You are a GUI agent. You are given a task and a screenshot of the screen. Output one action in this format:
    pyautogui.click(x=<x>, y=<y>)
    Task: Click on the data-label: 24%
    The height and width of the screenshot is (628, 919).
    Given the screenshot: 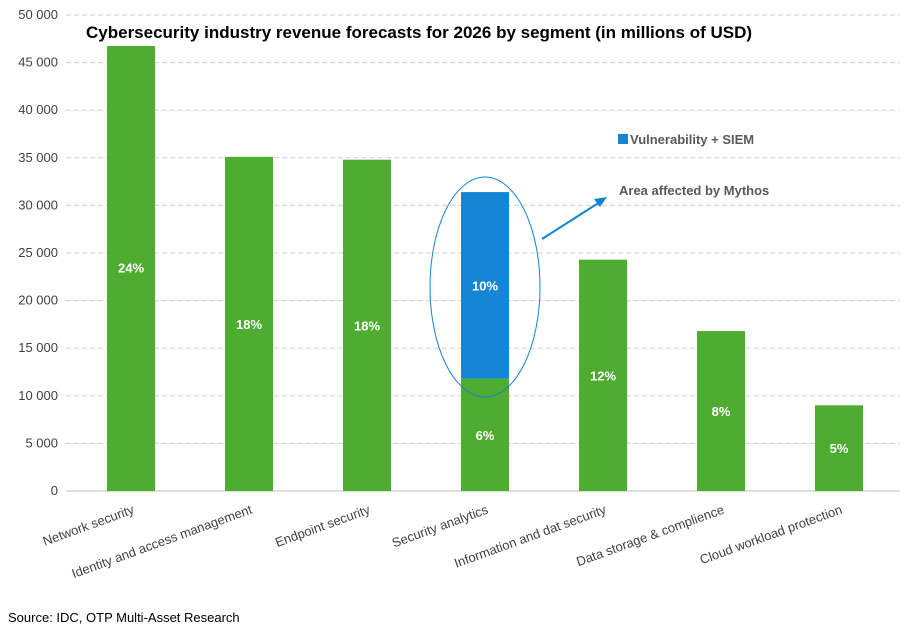 What is the action you would take?
    pyautogui.click(x=131, y=267)
    